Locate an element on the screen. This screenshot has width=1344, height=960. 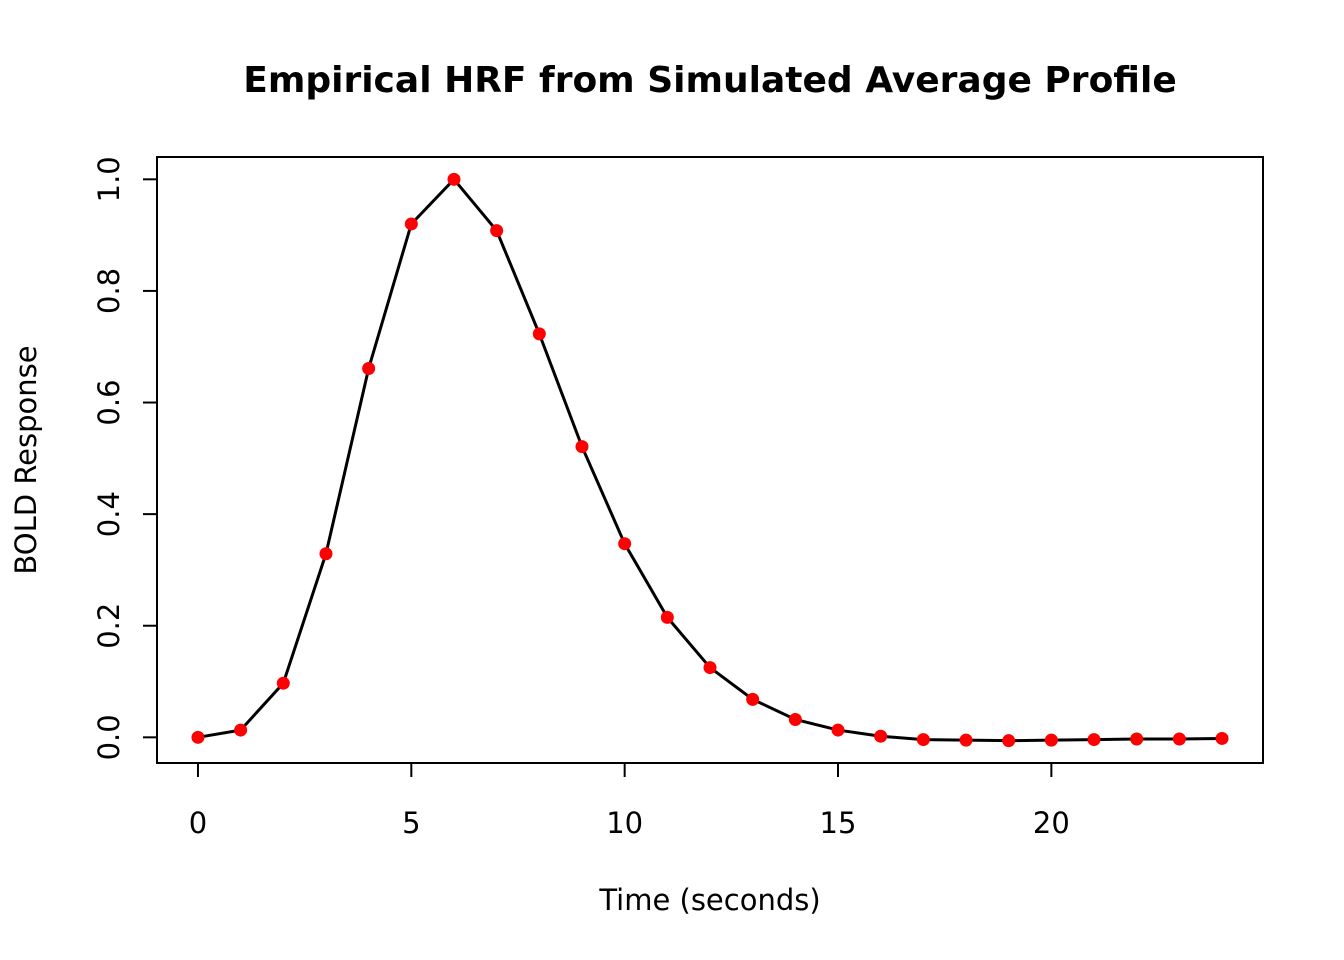
x-tick-label: 15 is located at coordinates (838, 823).